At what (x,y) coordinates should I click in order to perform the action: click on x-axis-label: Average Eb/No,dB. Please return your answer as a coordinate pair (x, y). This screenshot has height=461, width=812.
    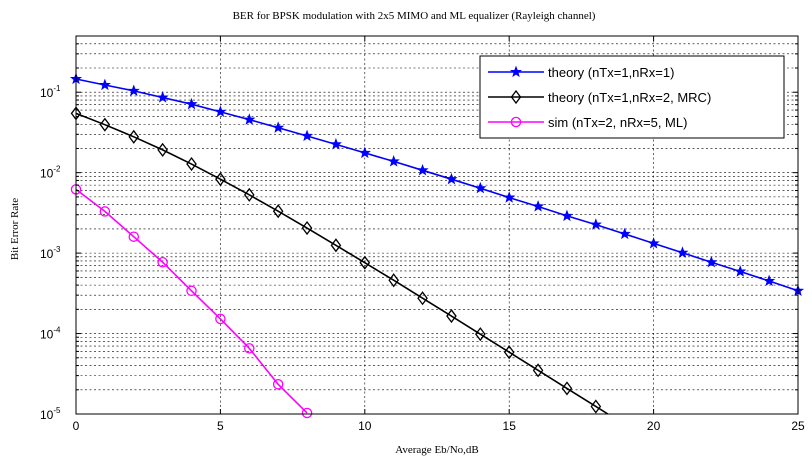
    Looking at the image, I should click on (437, 450).